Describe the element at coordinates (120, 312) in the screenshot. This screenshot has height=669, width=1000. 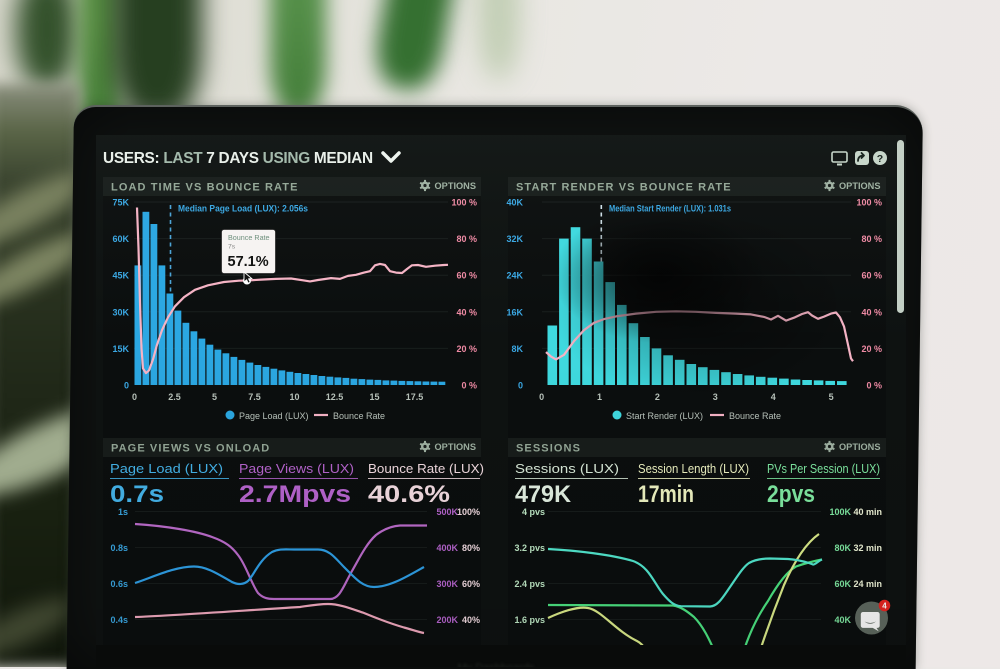
I see `svg-text: 30K` at that location.